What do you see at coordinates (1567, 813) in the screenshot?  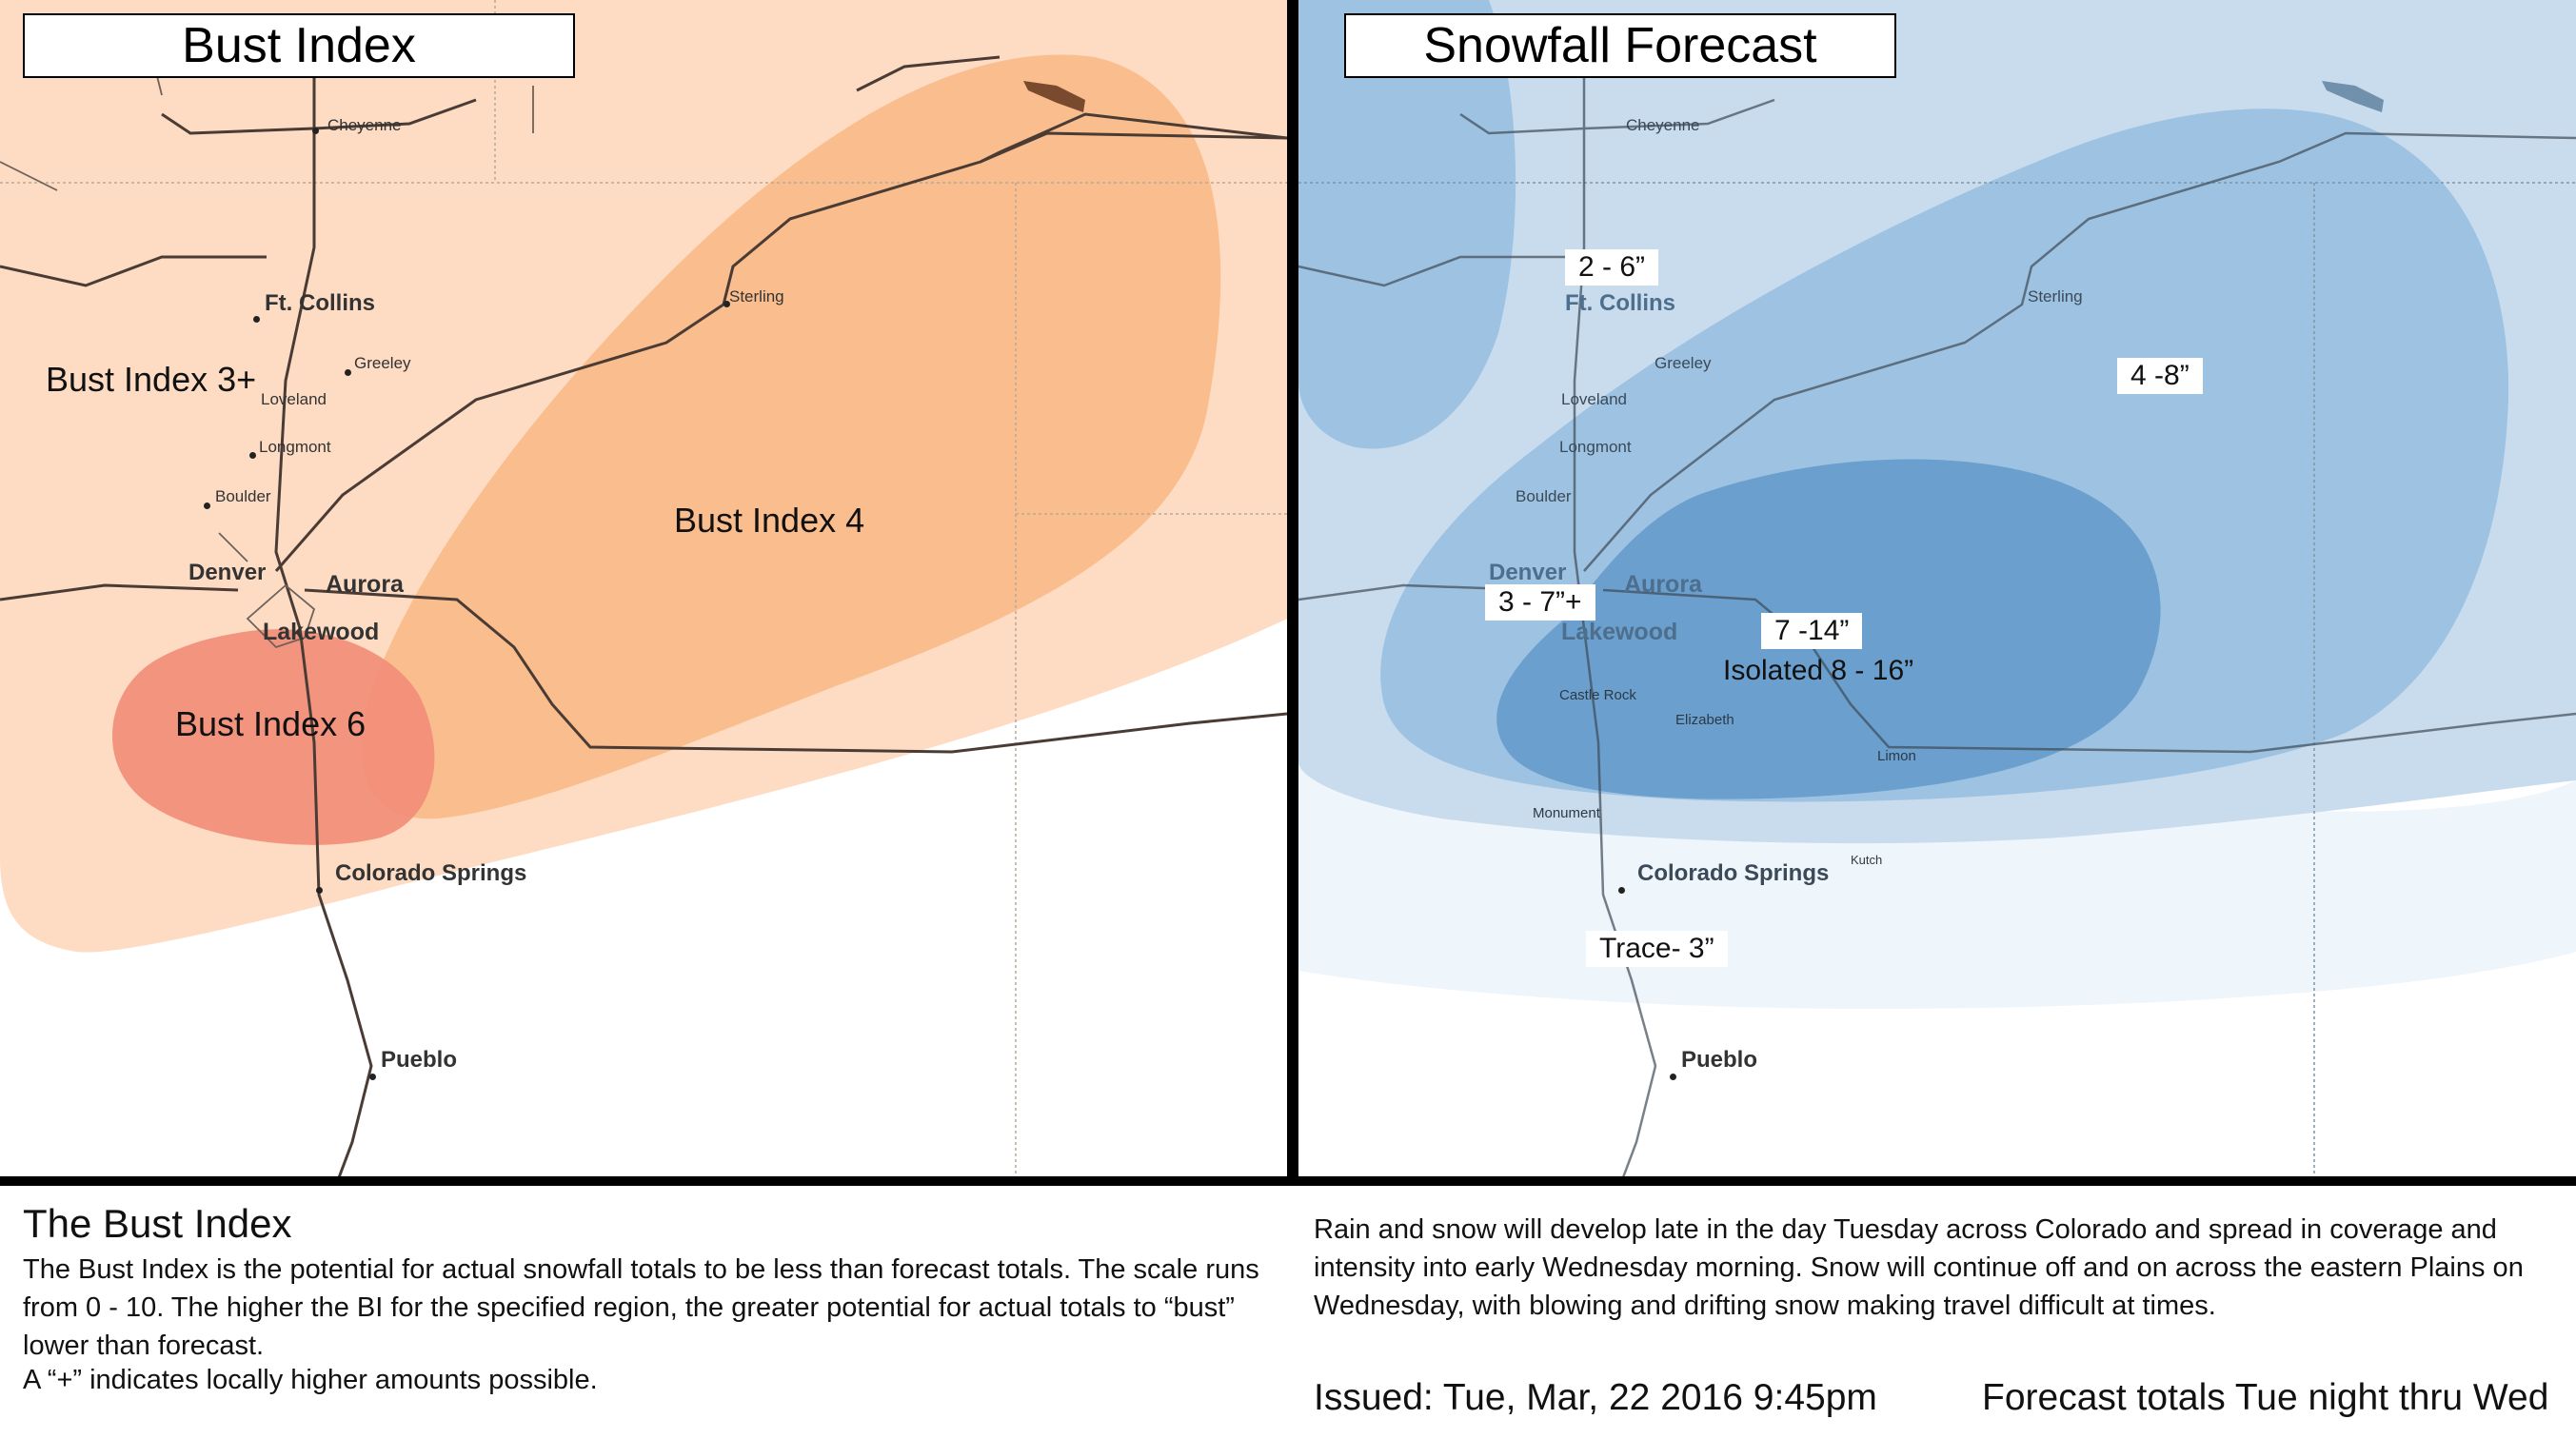 I see `city-monument: Monument` at bounding box center [1567, 813].